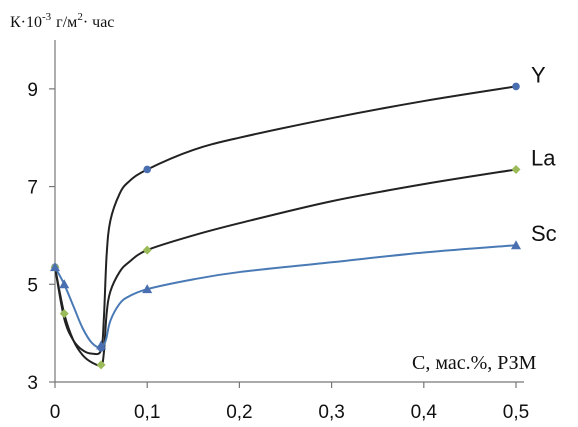  I want to click on y-tick-label: 3, so click(32, 383).